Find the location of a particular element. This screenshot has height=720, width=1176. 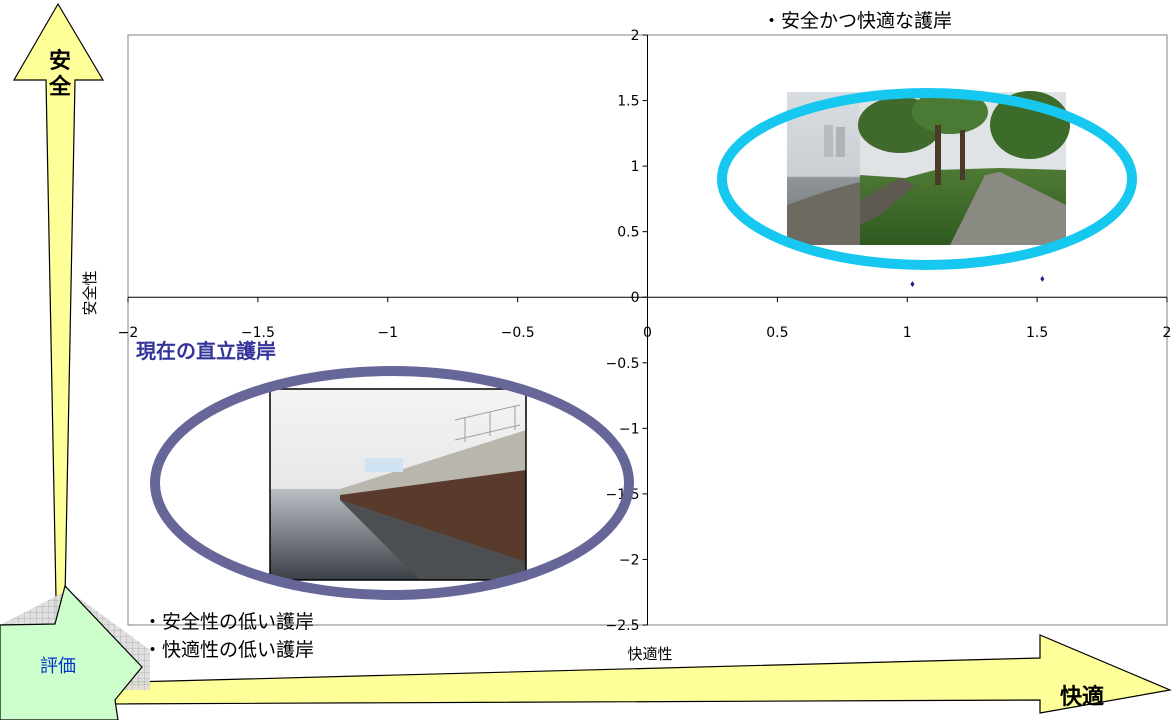

safe-comfortable-ellipse is located at coordinates (927, 179).